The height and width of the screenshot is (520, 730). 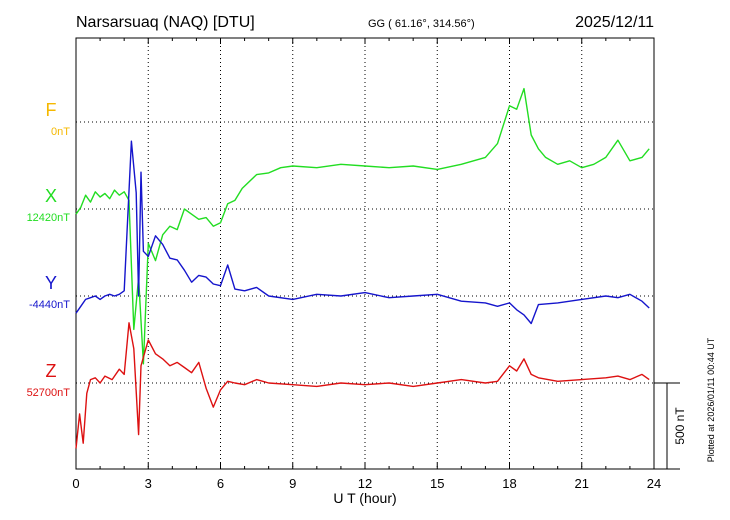 What do you see at coordinates (49, 305) in the screenshot?
I see `series-baseline-y: -4440nT` at bounding box center [49, 305].